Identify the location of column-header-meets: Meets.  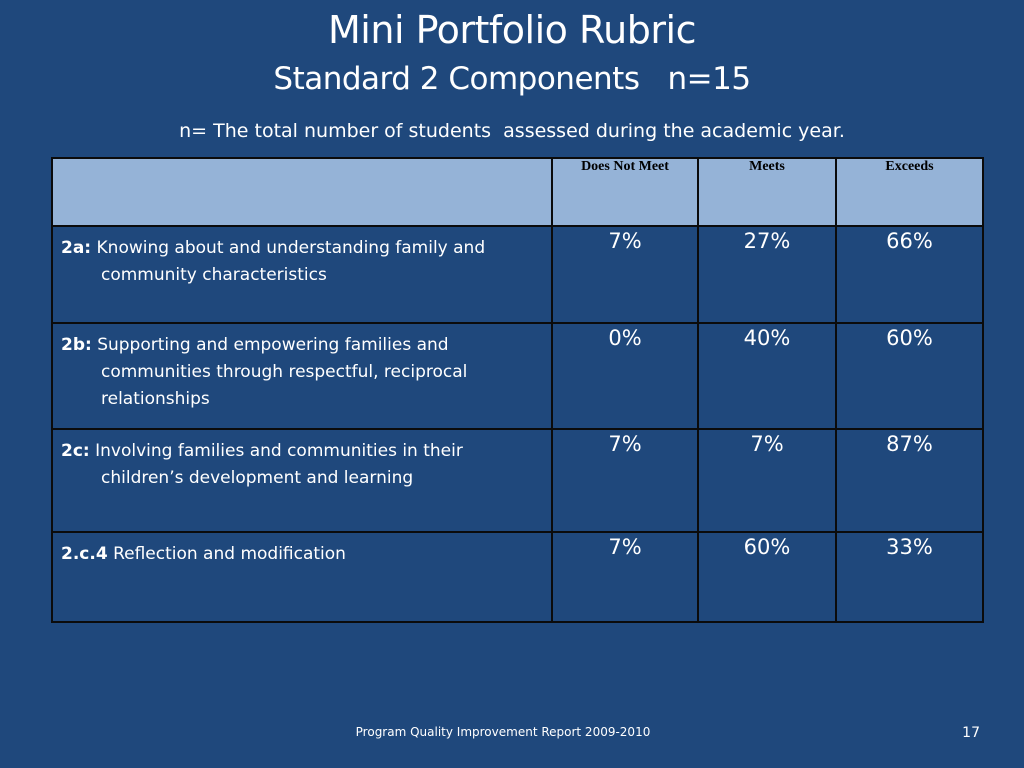
(767, 192).